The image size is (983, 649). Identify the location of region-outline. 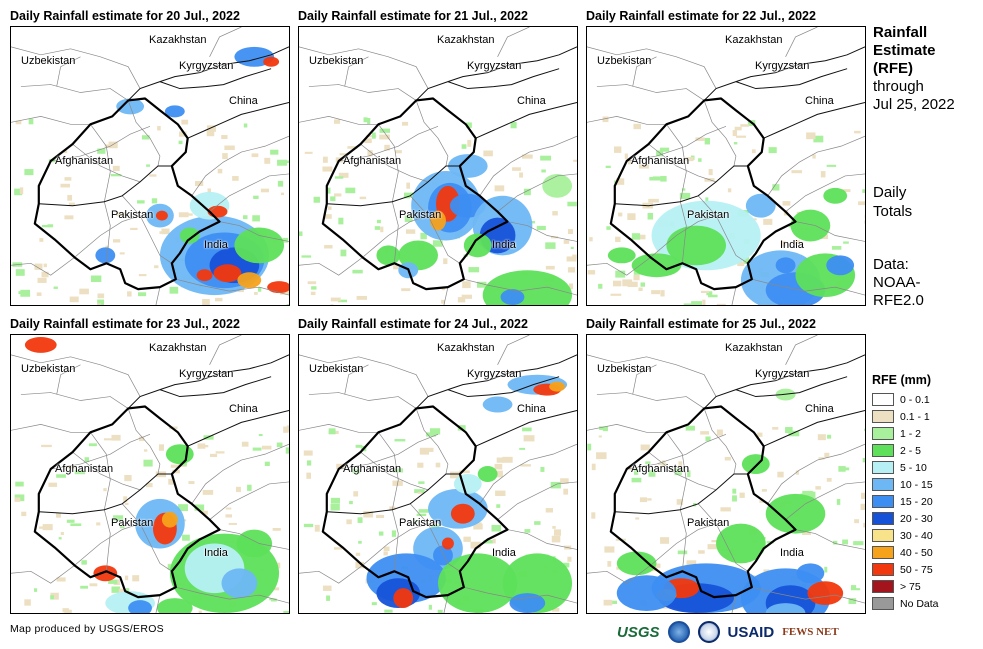
(703, 194).